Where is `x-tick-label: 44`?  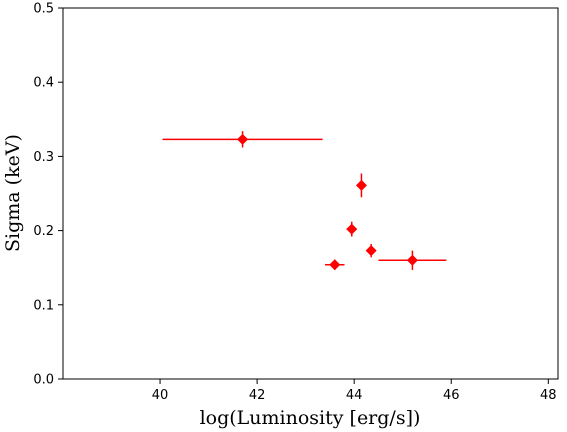 x-tick-label: 44 is located at coordinates (354, 395).